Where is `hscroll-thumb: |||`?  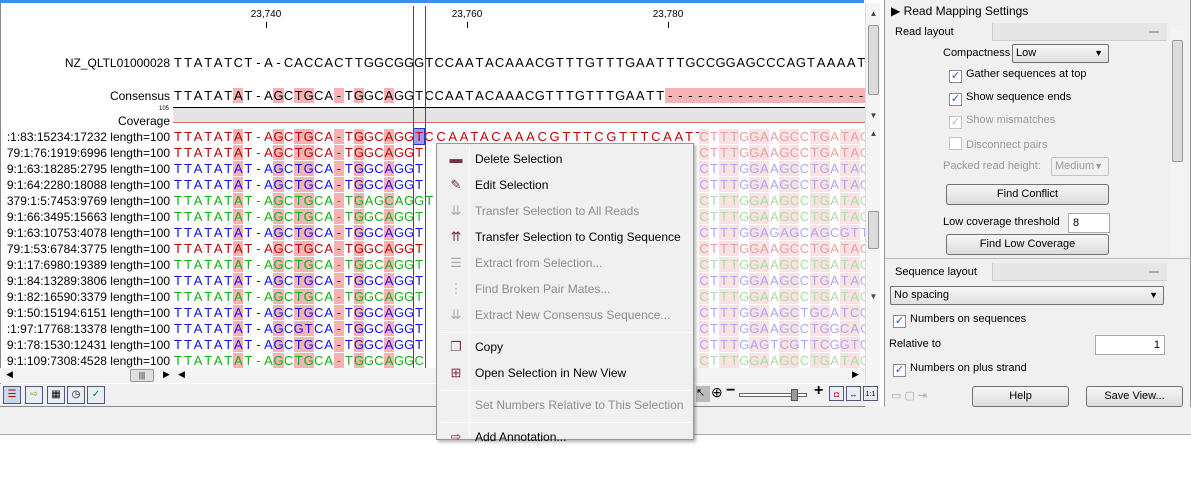 hscroll-thumb: ||| is located at coordinates (142, 375).